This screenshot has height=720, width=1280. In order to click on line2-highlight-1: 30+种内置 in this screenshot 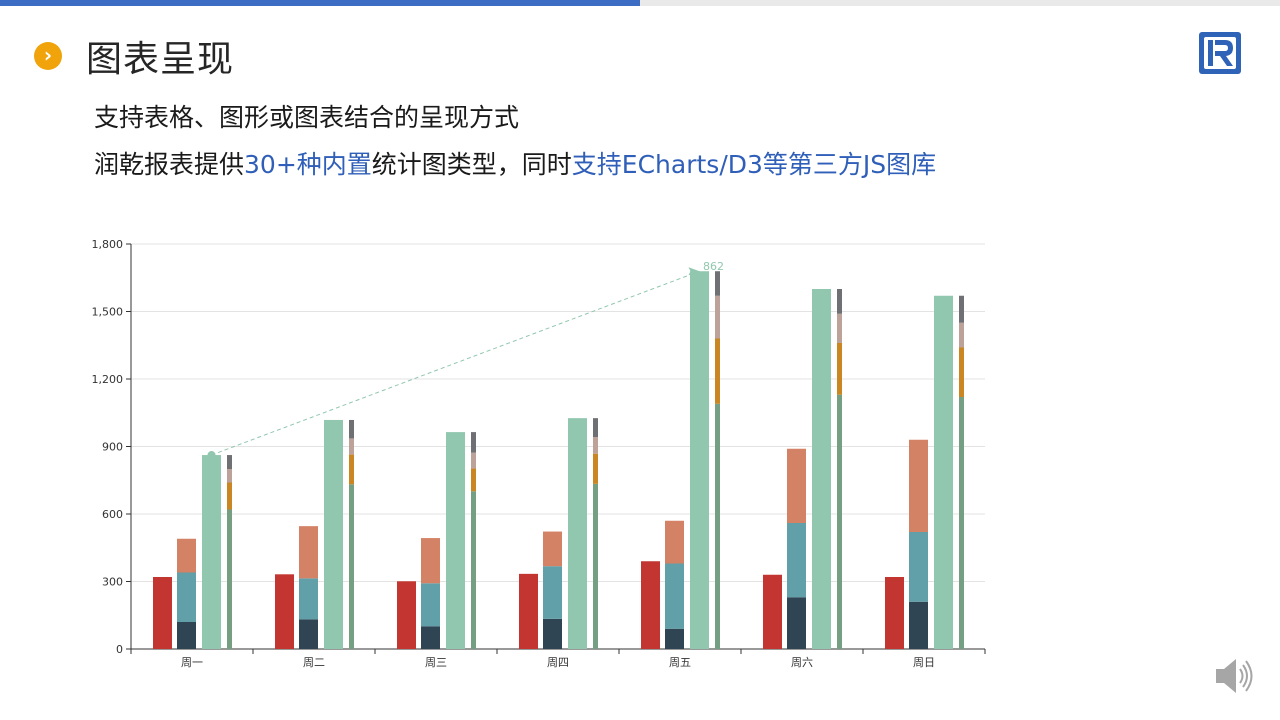, I will do `click(308, 164)`.